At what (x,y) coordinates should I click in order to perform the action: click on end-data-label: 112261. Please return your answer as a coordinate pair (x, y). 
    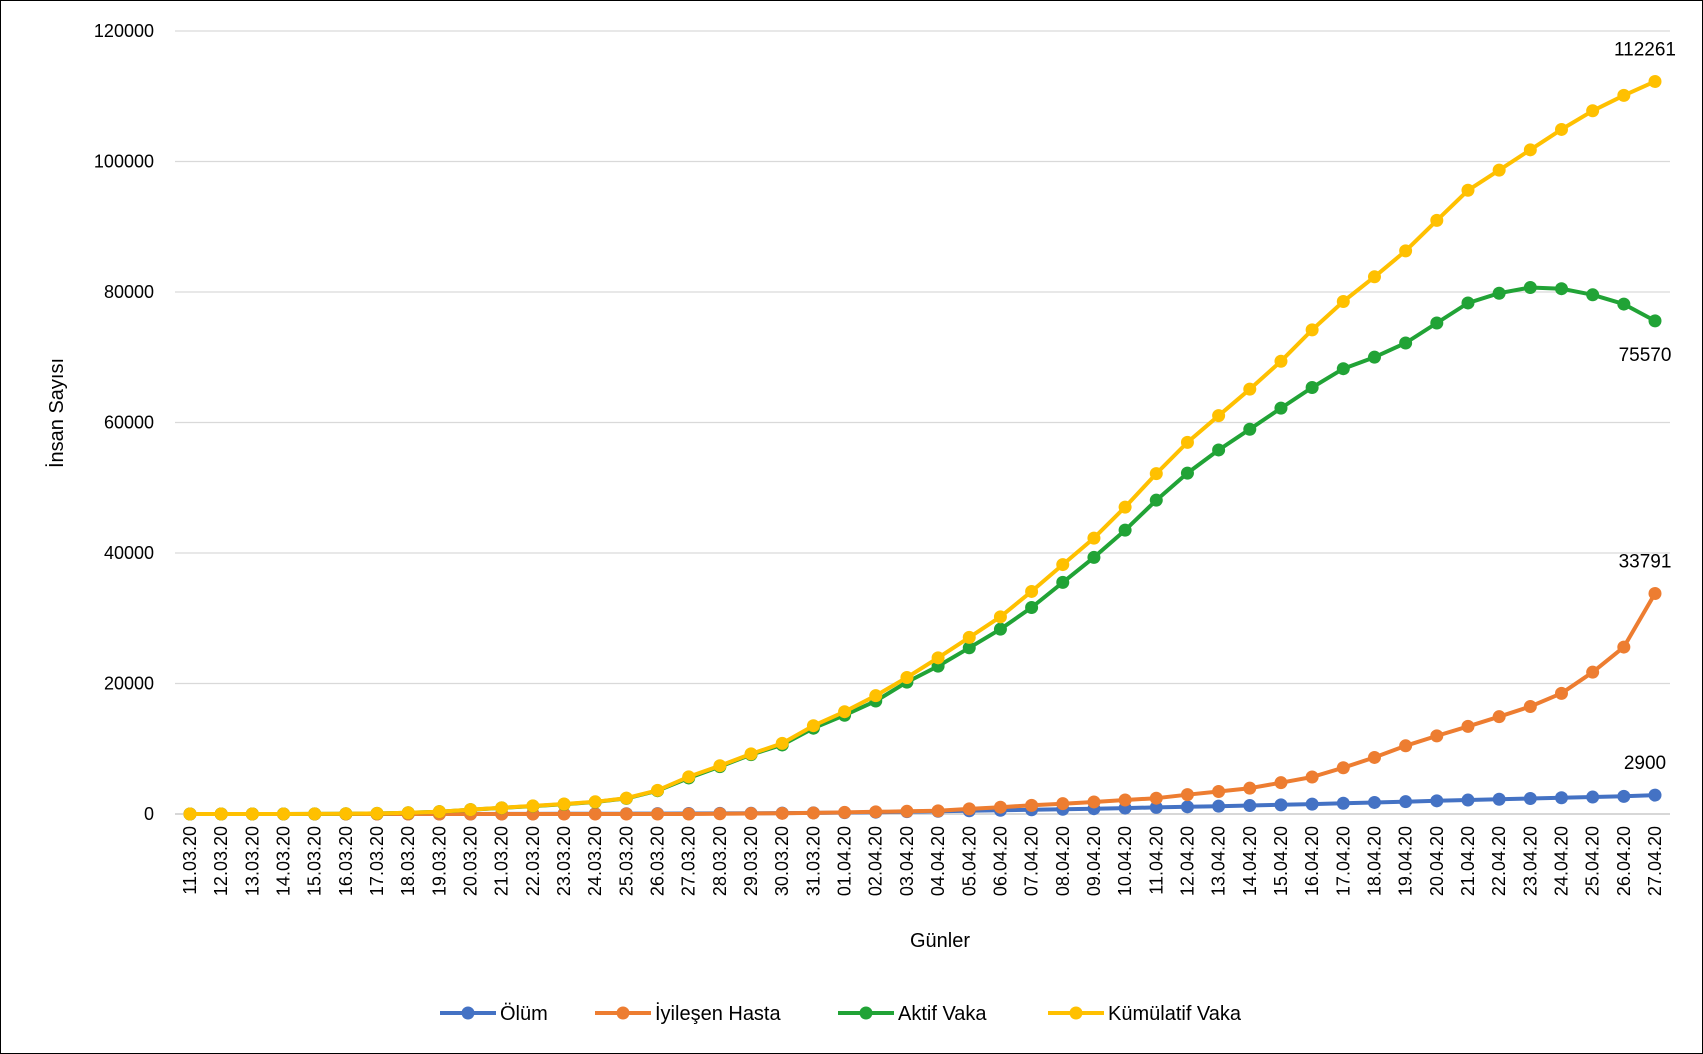
    Looking at the image, I should click on (1645, 49).